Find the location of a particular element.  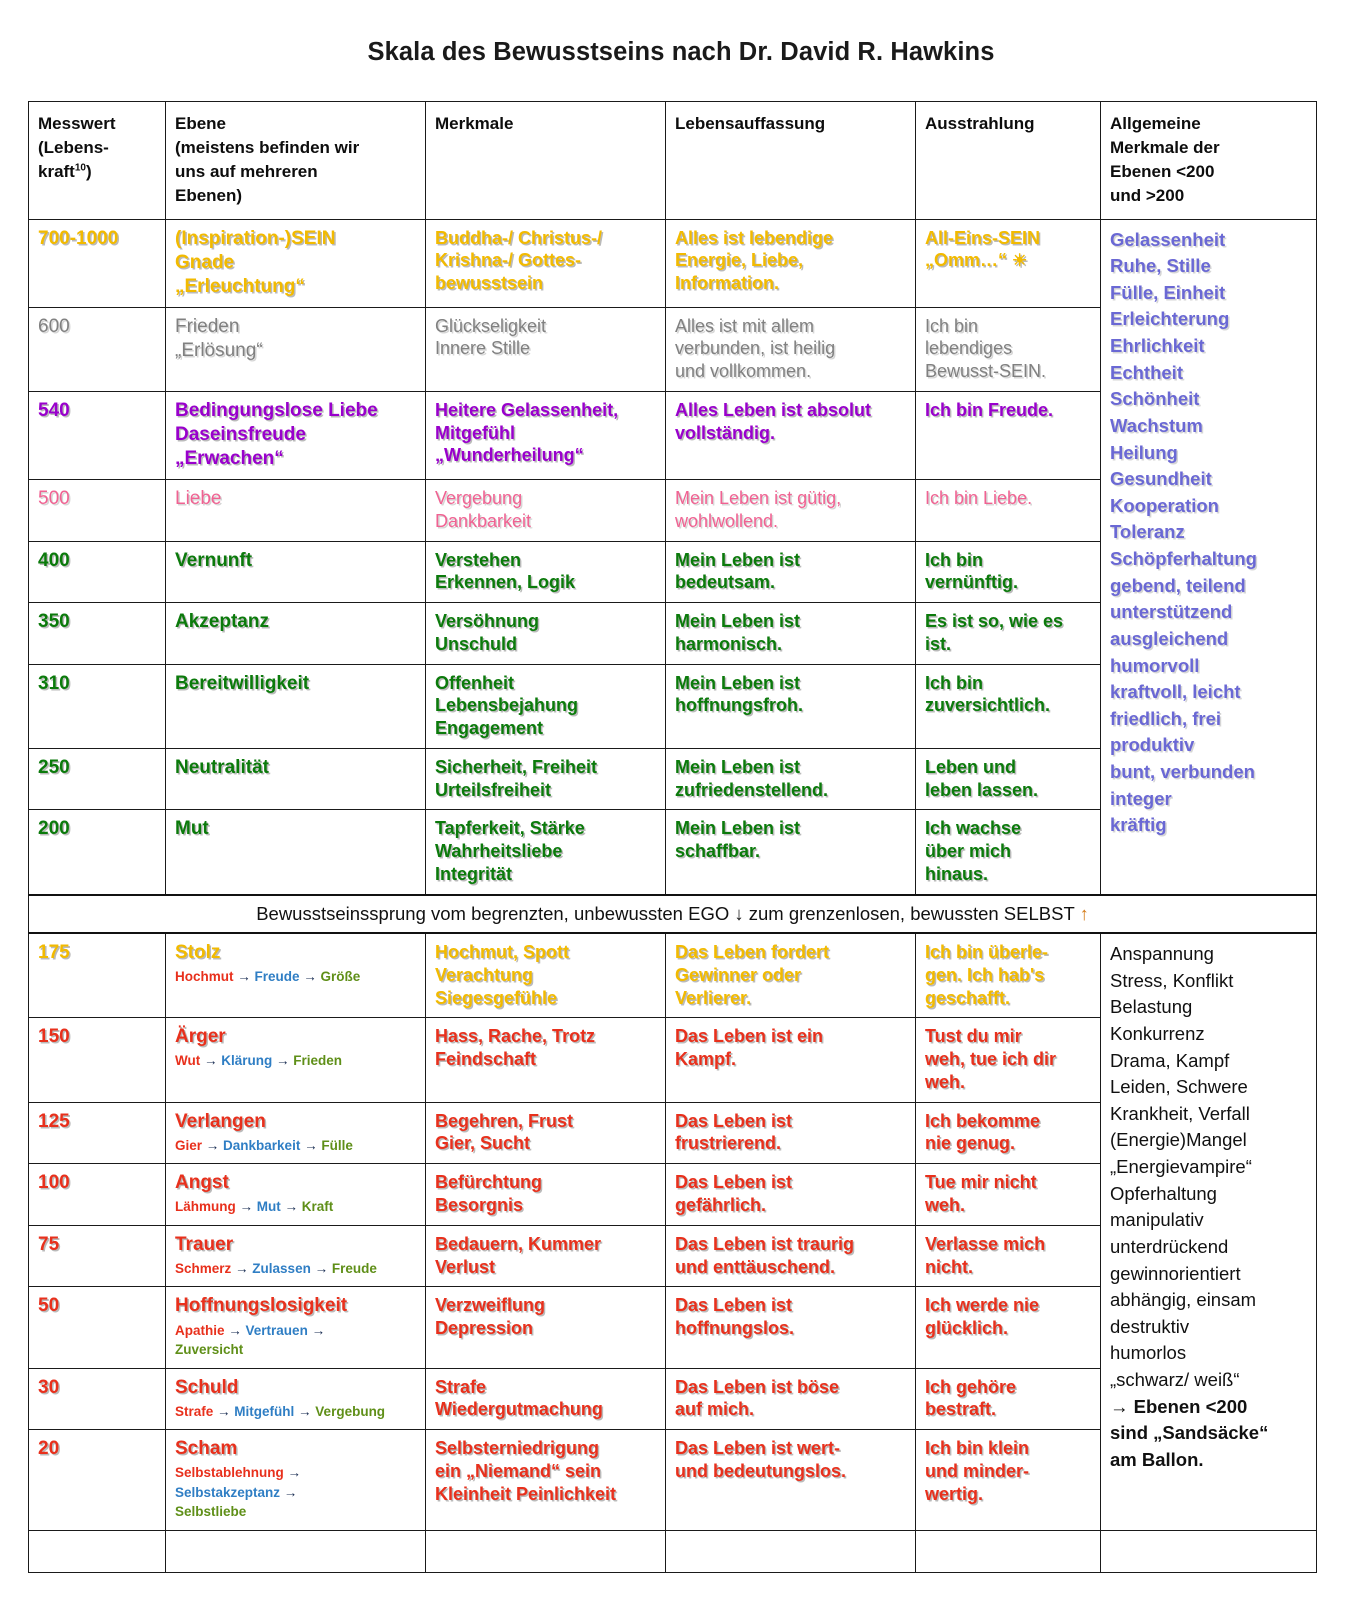

radiance: Ich bin überle-gen. Ich hab's geschafft. is located at coordinates (1008, 975).